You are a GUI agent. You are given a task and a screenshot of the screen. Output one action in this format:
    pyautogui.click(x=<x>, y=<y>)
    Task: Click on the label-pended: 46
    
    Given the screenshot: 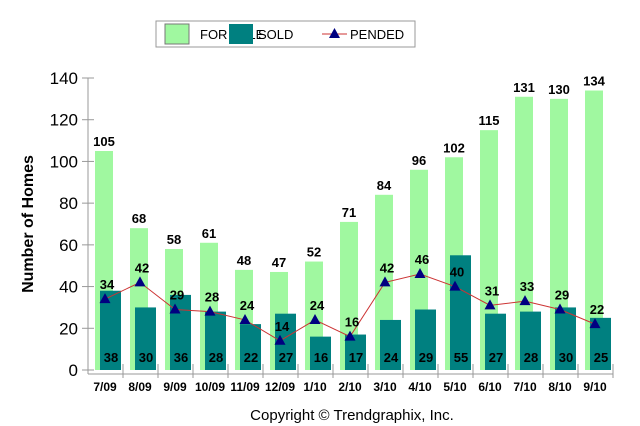 What is the action you would take?
    pyautogui.click(x=422, y=259)
    